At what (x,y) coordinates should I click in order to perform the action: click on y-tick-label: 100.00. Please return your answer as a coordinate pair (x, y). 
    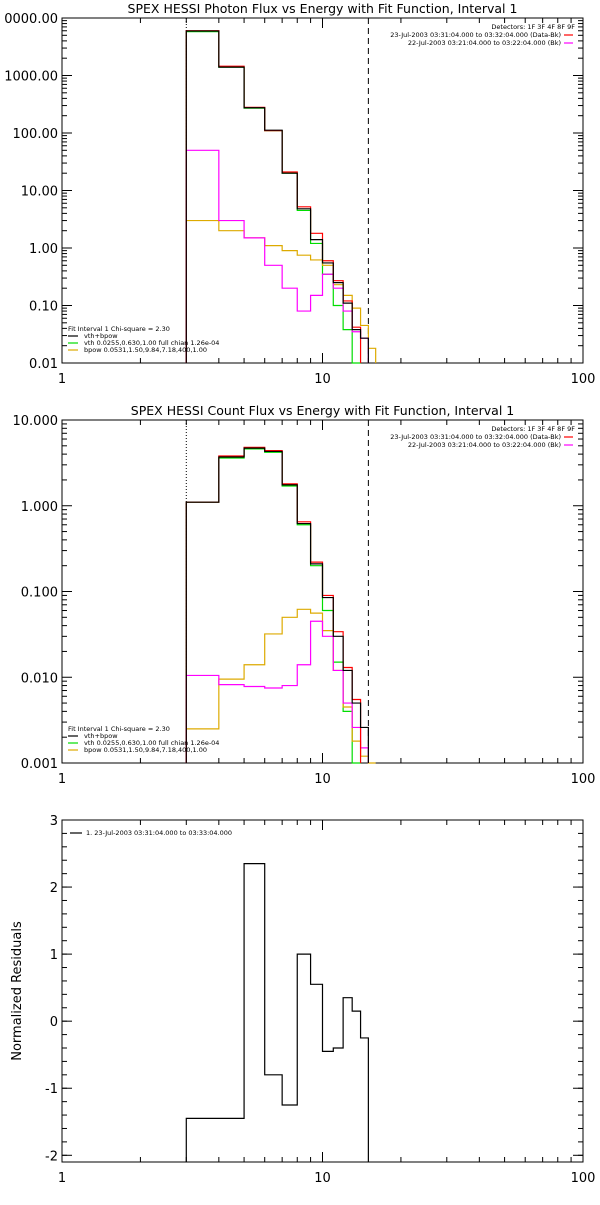
    Looking at the image, I should click on (36, 134).